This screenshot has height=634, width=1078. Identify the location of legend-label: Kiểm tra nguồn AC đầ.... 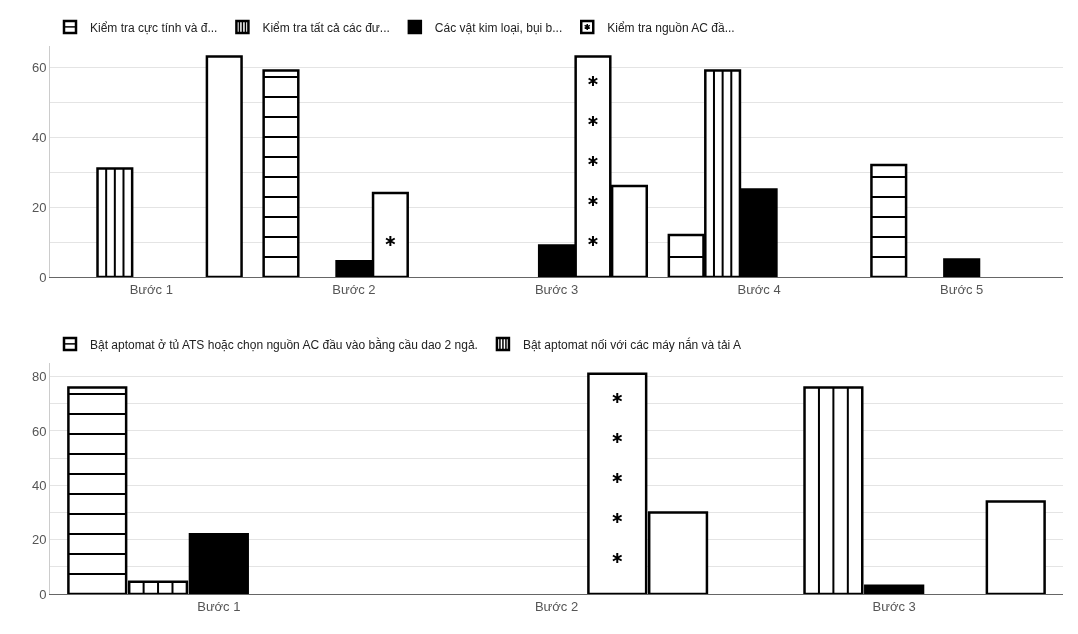
(671, 27).